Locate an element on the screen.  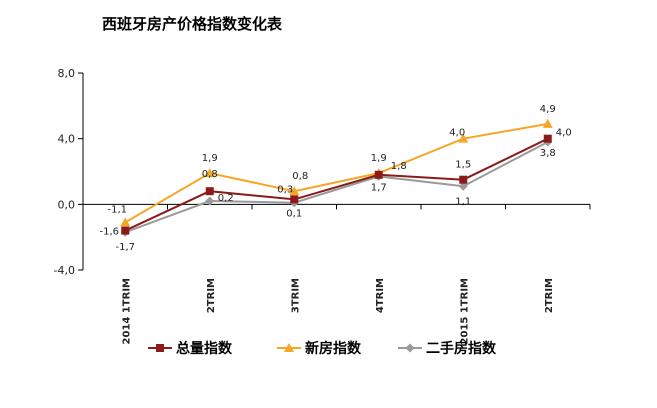
legend-label: 新房指数 is located at coordinates (333, 348).